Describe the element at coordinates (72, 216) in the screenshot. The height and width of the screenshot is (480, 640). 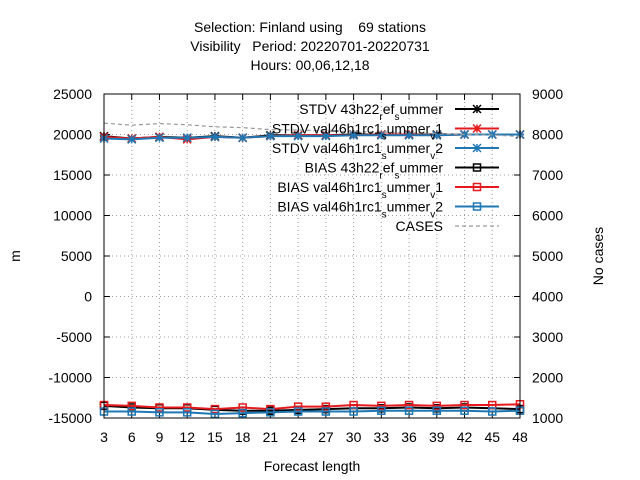
I see `y-tick-label: 10000` at that location.